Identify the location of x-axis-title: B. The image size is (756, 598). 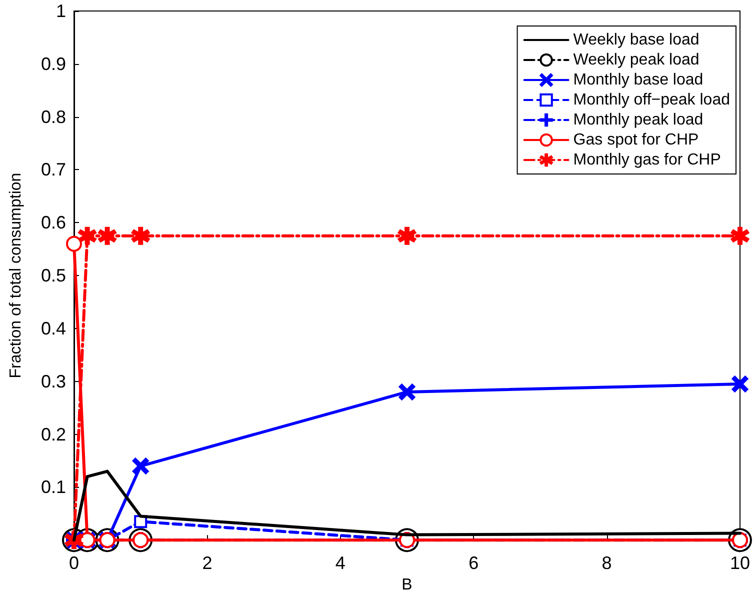
(407, 585).